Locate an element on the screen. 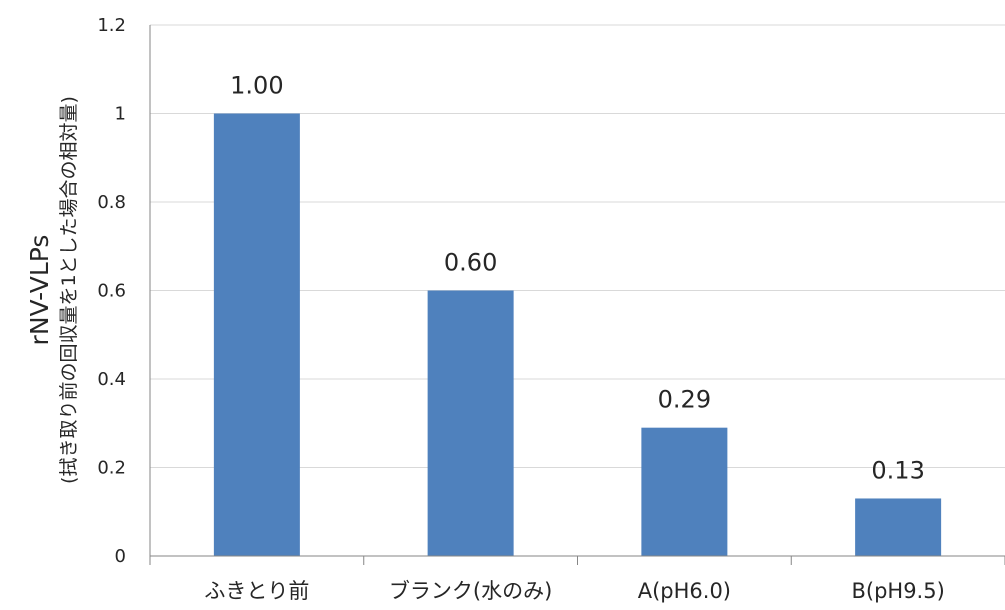 This screenshot has height=610, width=1005. y-tick-label: 0.2 is located at coordinates (111, 468).